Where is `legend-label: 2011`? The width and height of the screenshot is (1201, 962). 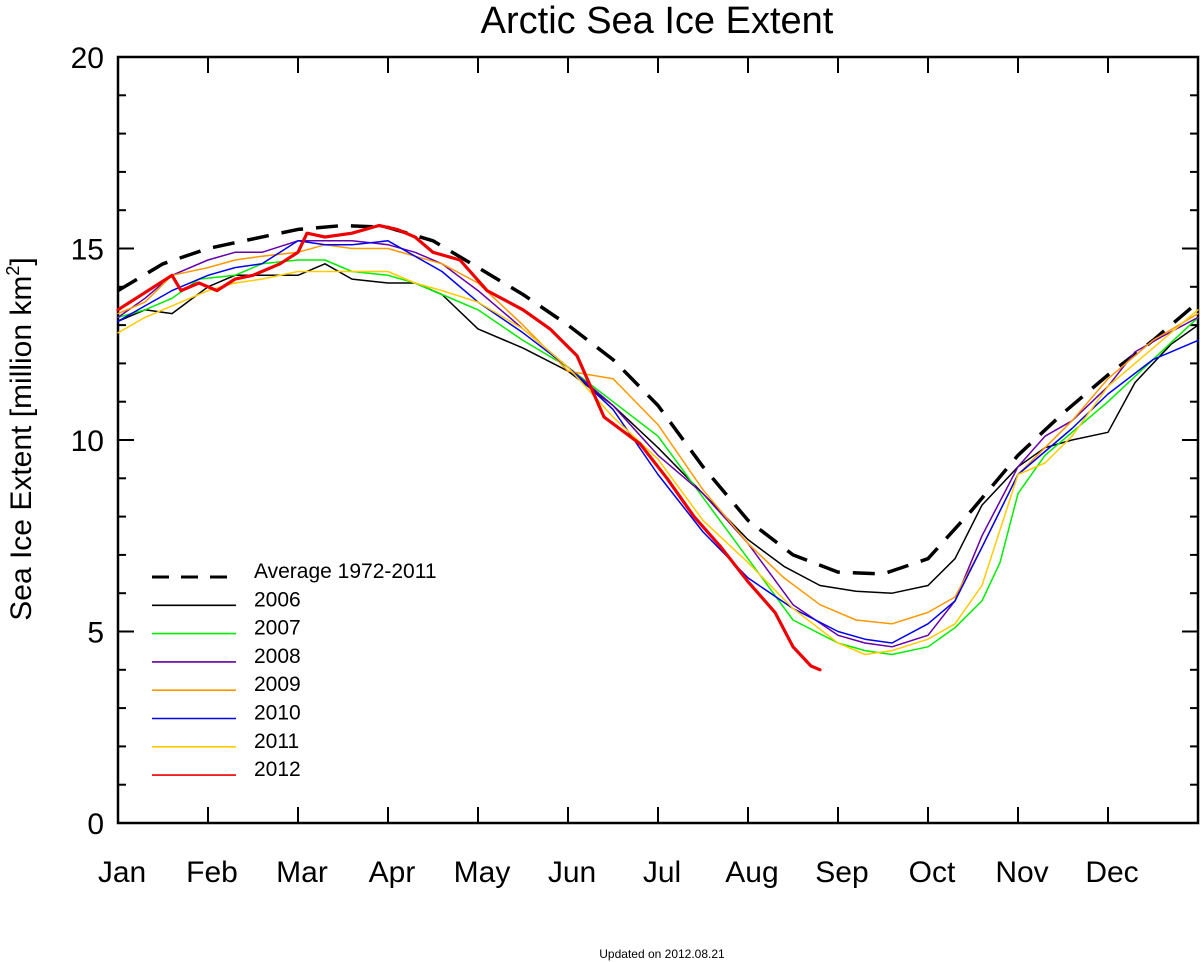
legend-label: 2011 is located at coordinates (276, 741).